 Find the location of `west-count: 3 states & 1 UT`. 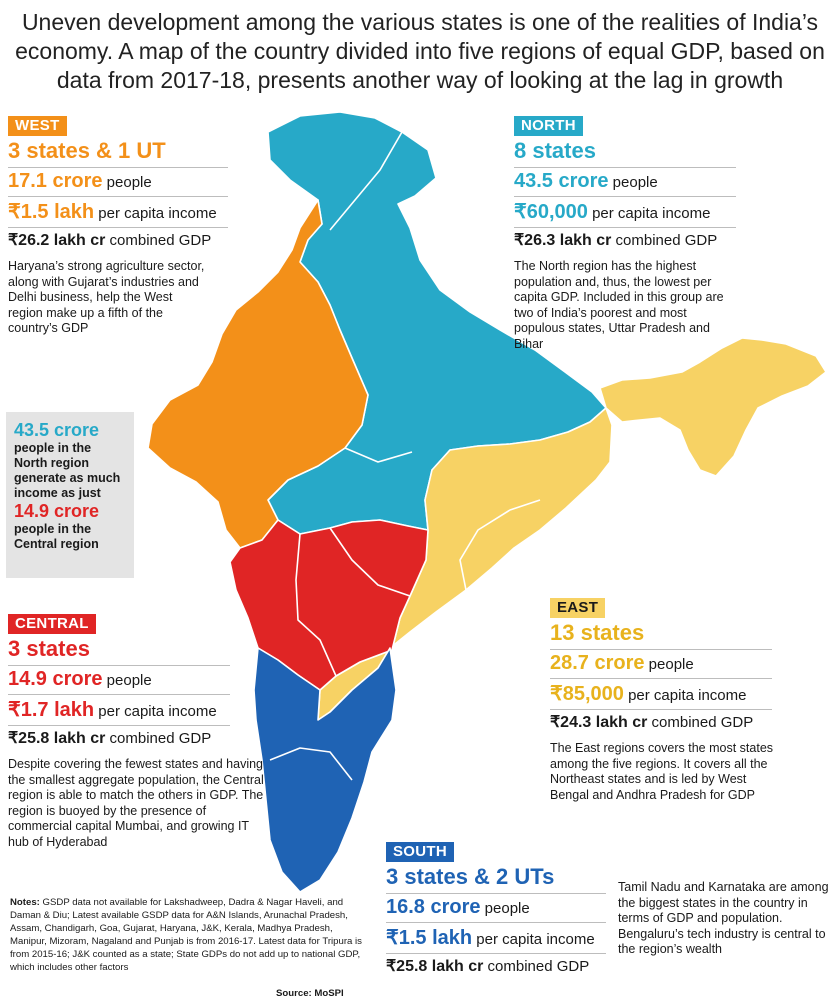

west-count: 3 states & 1 UT is located at coordinates (118, 152).